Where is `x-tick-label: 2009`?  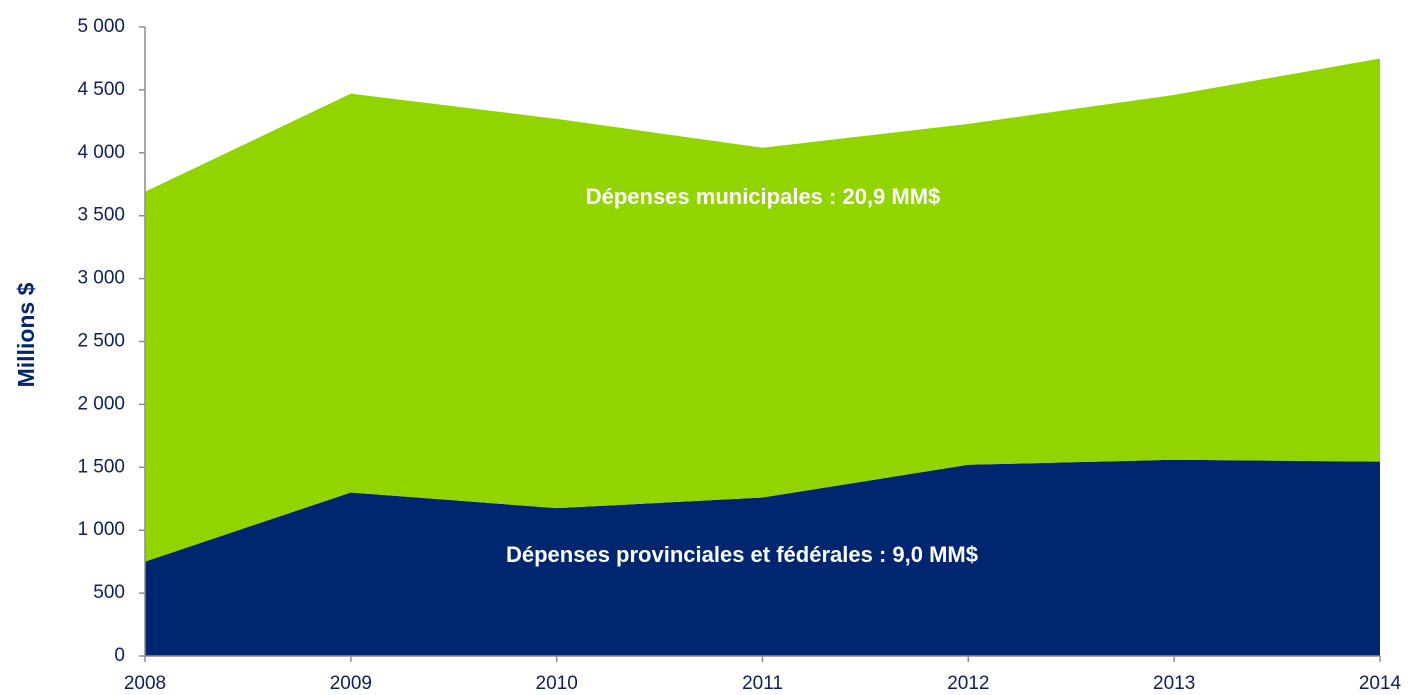 x-tick-label: 2009 is located at coordinates (351, 683).